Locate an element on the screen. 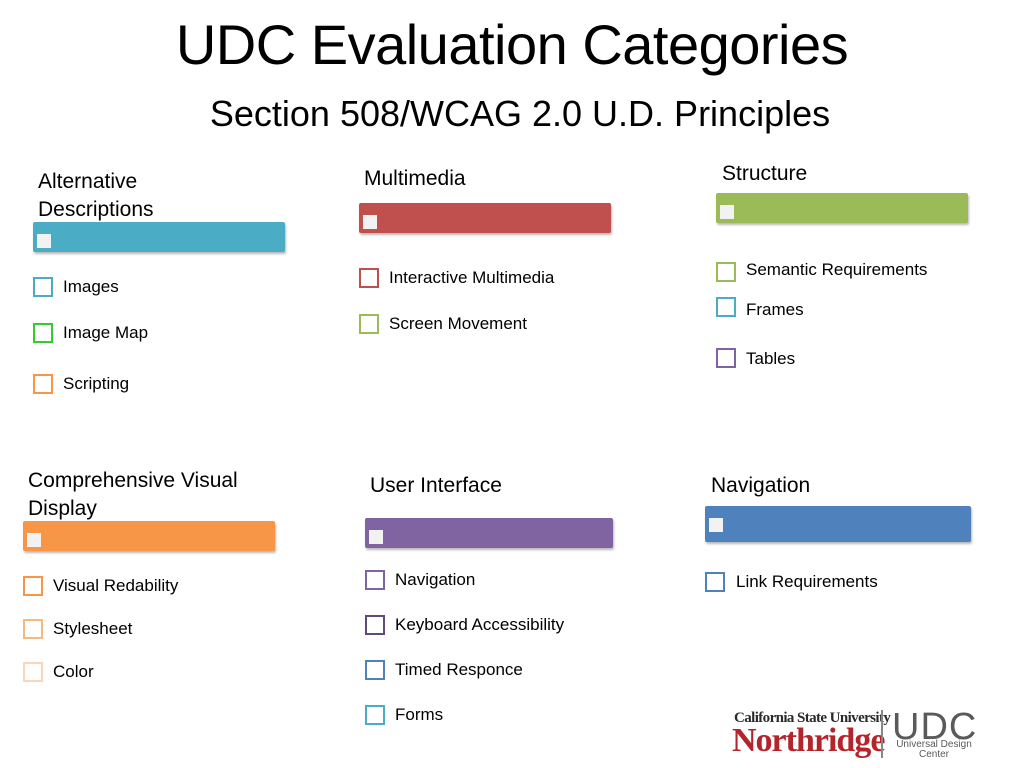 The image size is (1024, 768). item-label: Images is located at coordinates (91, 286).